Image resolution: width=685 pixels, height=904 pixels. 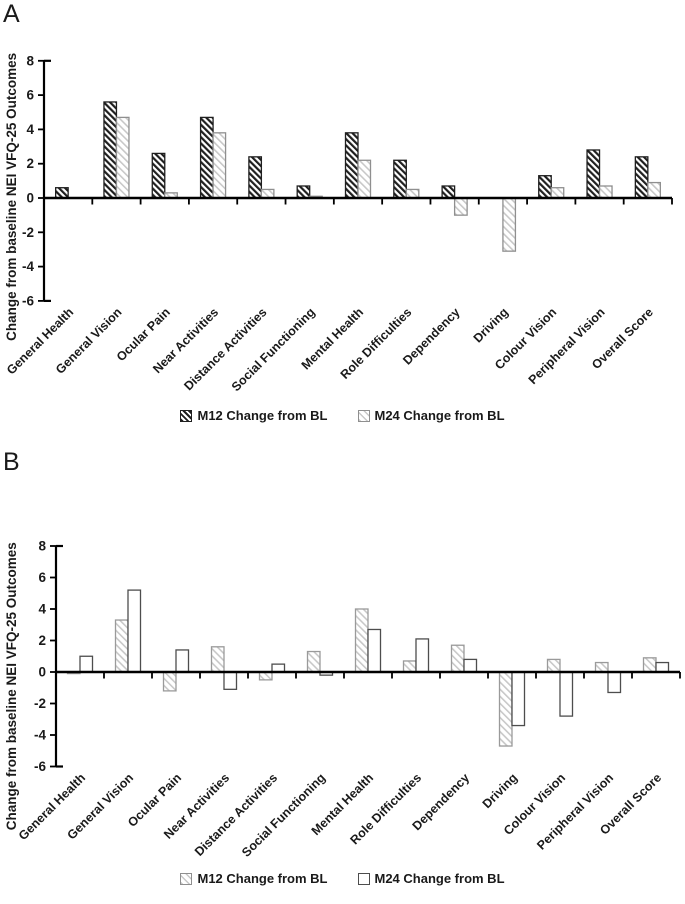 What do you see at coordinates (62, 193) in the screenshot?
I see `bar-series0-general-health` at bounding box center [62, 193].